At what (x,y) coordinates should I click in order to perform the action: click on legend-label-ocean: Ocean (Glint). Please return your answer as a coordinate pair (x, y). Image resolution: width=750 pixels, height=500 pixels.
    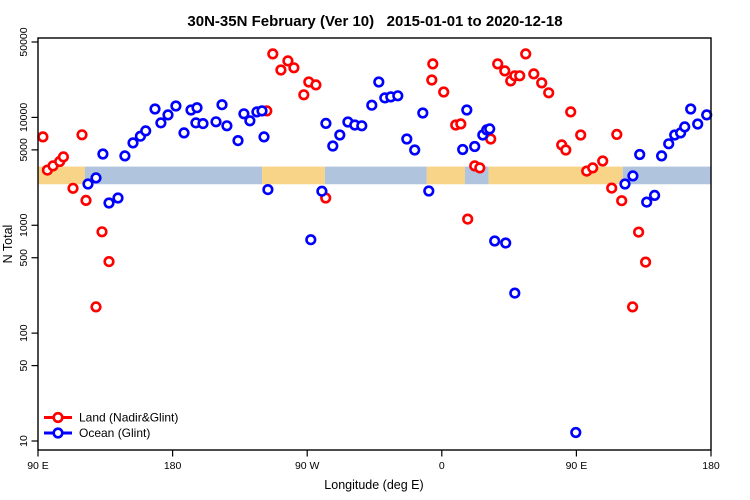
    Looking at the image, I should click on (114, 433).